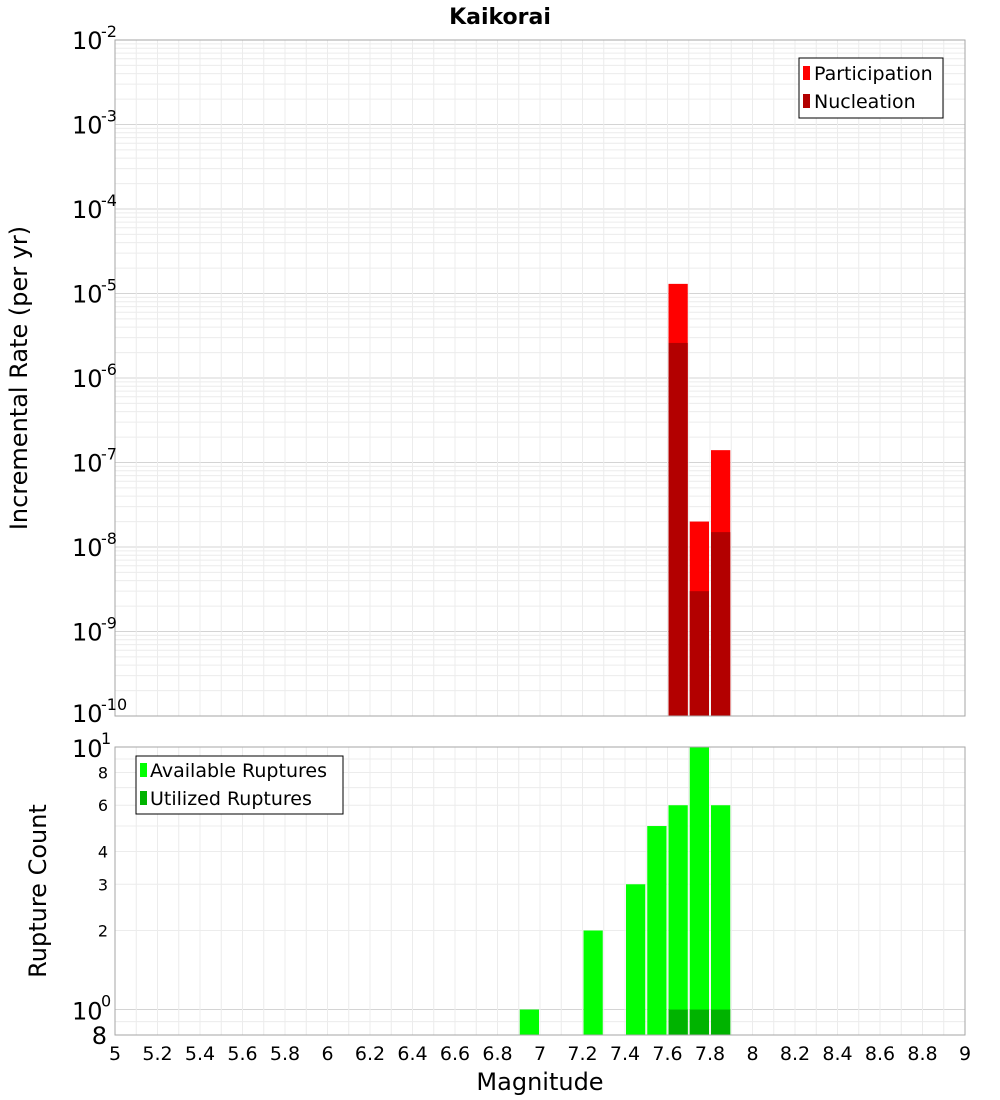  I want to click on x-tick-label: 5.2, so click(157, 1054).